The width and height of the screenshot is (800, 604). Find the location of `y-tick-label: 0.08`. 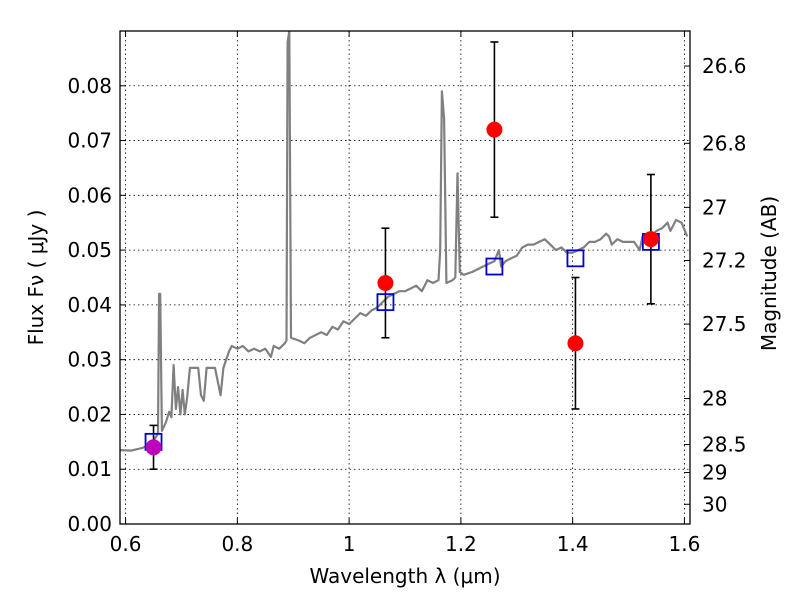

y-tick-label: 0.08 is located at coordinates (89, 86).